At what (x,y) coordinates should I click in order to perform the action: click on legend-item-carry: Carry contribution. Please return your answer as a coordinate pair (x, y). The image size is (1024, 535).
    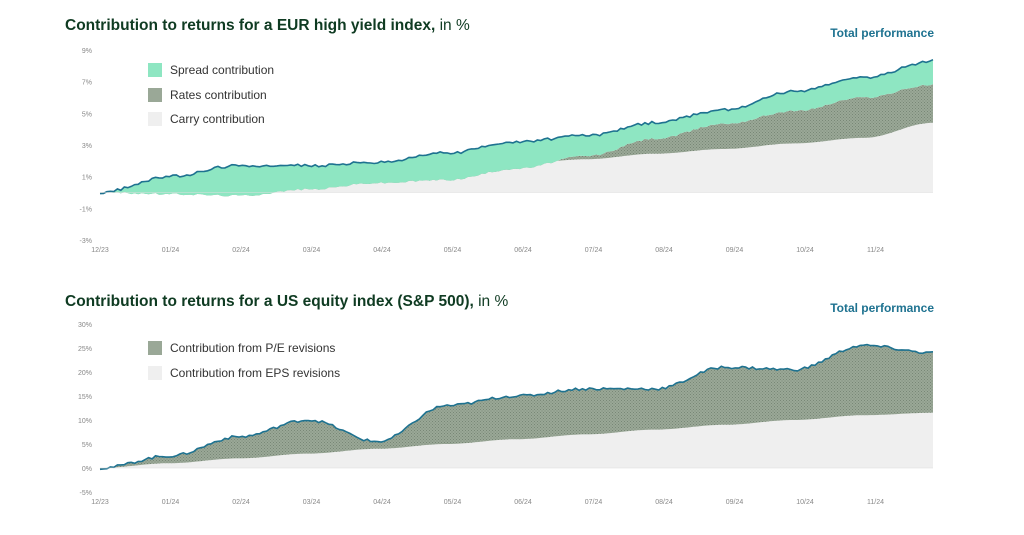
    Looking at the image, I should click on (211, 119).